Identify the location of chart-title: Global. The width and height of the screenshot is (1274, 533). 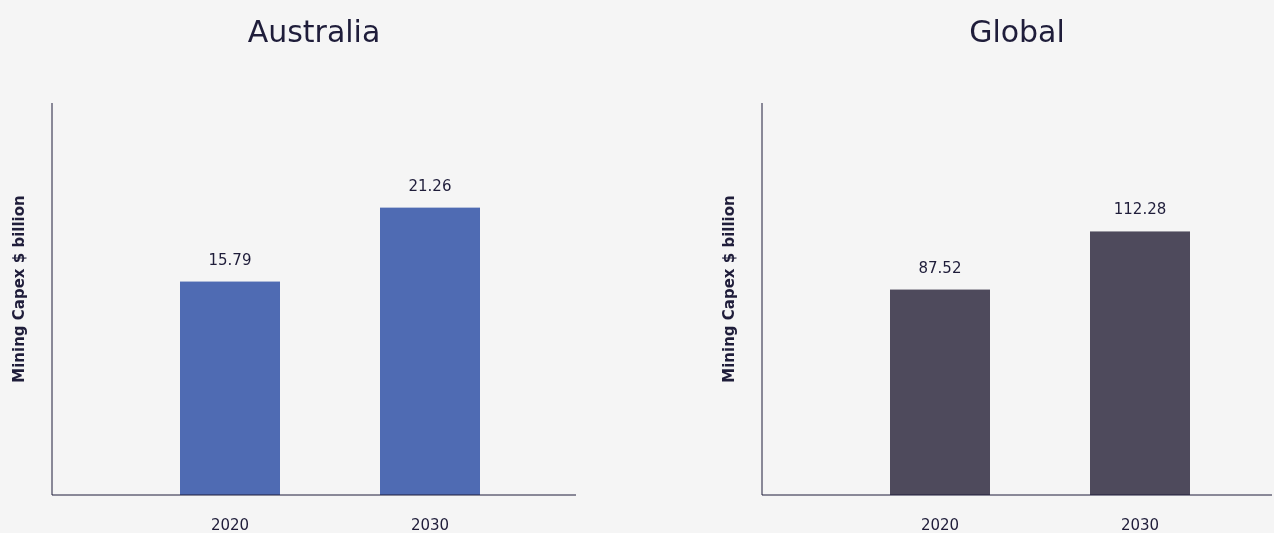
(1017, 31).